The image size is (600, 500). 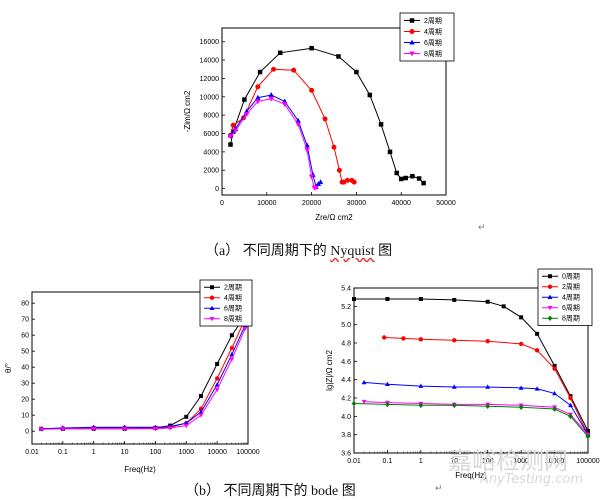 What do you see at coordinates (233, 309) in the screenshot?
I see `bode-phase-legend-label: 6周期` at bounding box center [233, 309].